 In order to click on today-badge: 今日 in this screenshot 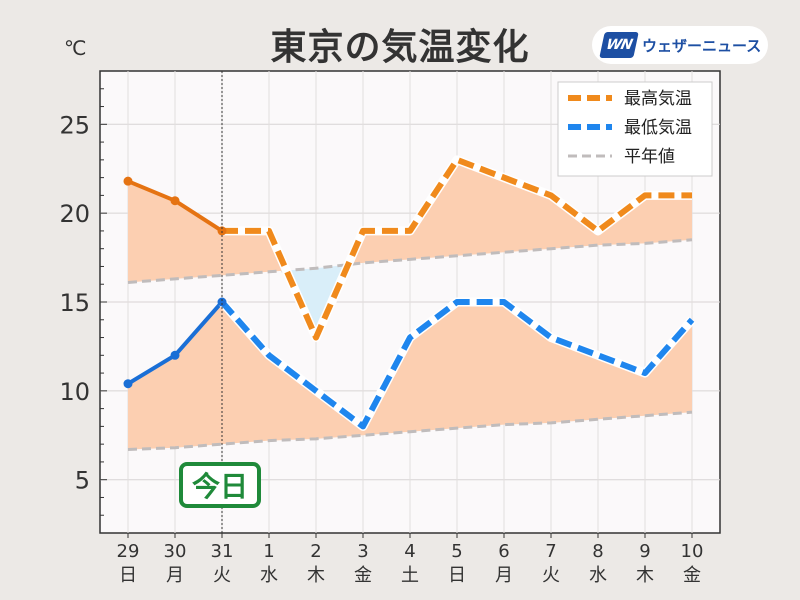, I will do `click(220, 485)`.